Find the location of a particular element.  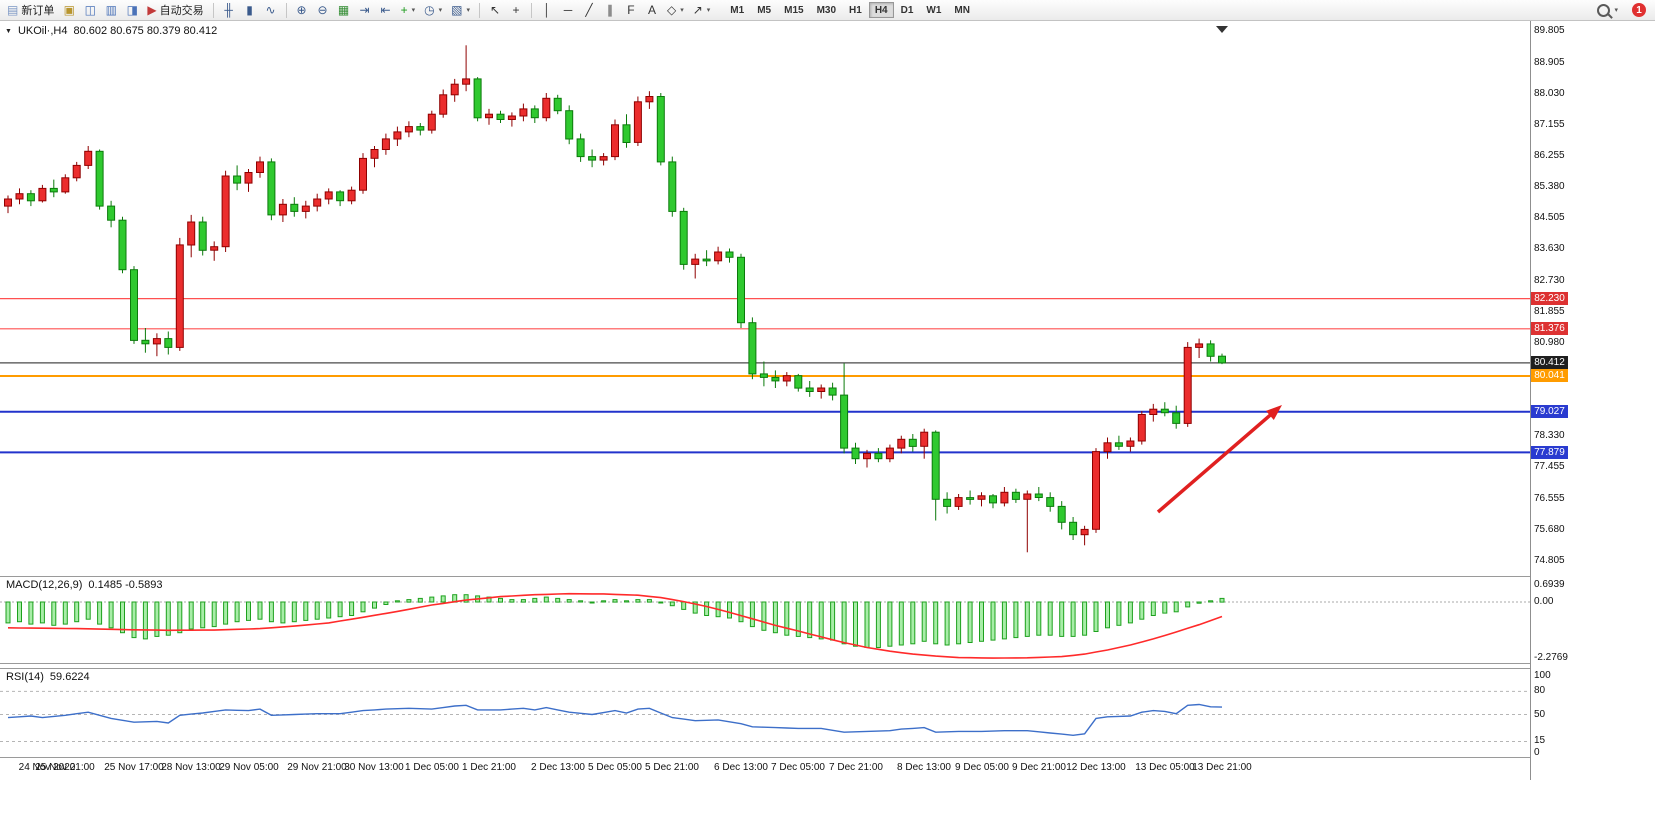

market-watch-button: ▥ is located at coordinates (111, 10).